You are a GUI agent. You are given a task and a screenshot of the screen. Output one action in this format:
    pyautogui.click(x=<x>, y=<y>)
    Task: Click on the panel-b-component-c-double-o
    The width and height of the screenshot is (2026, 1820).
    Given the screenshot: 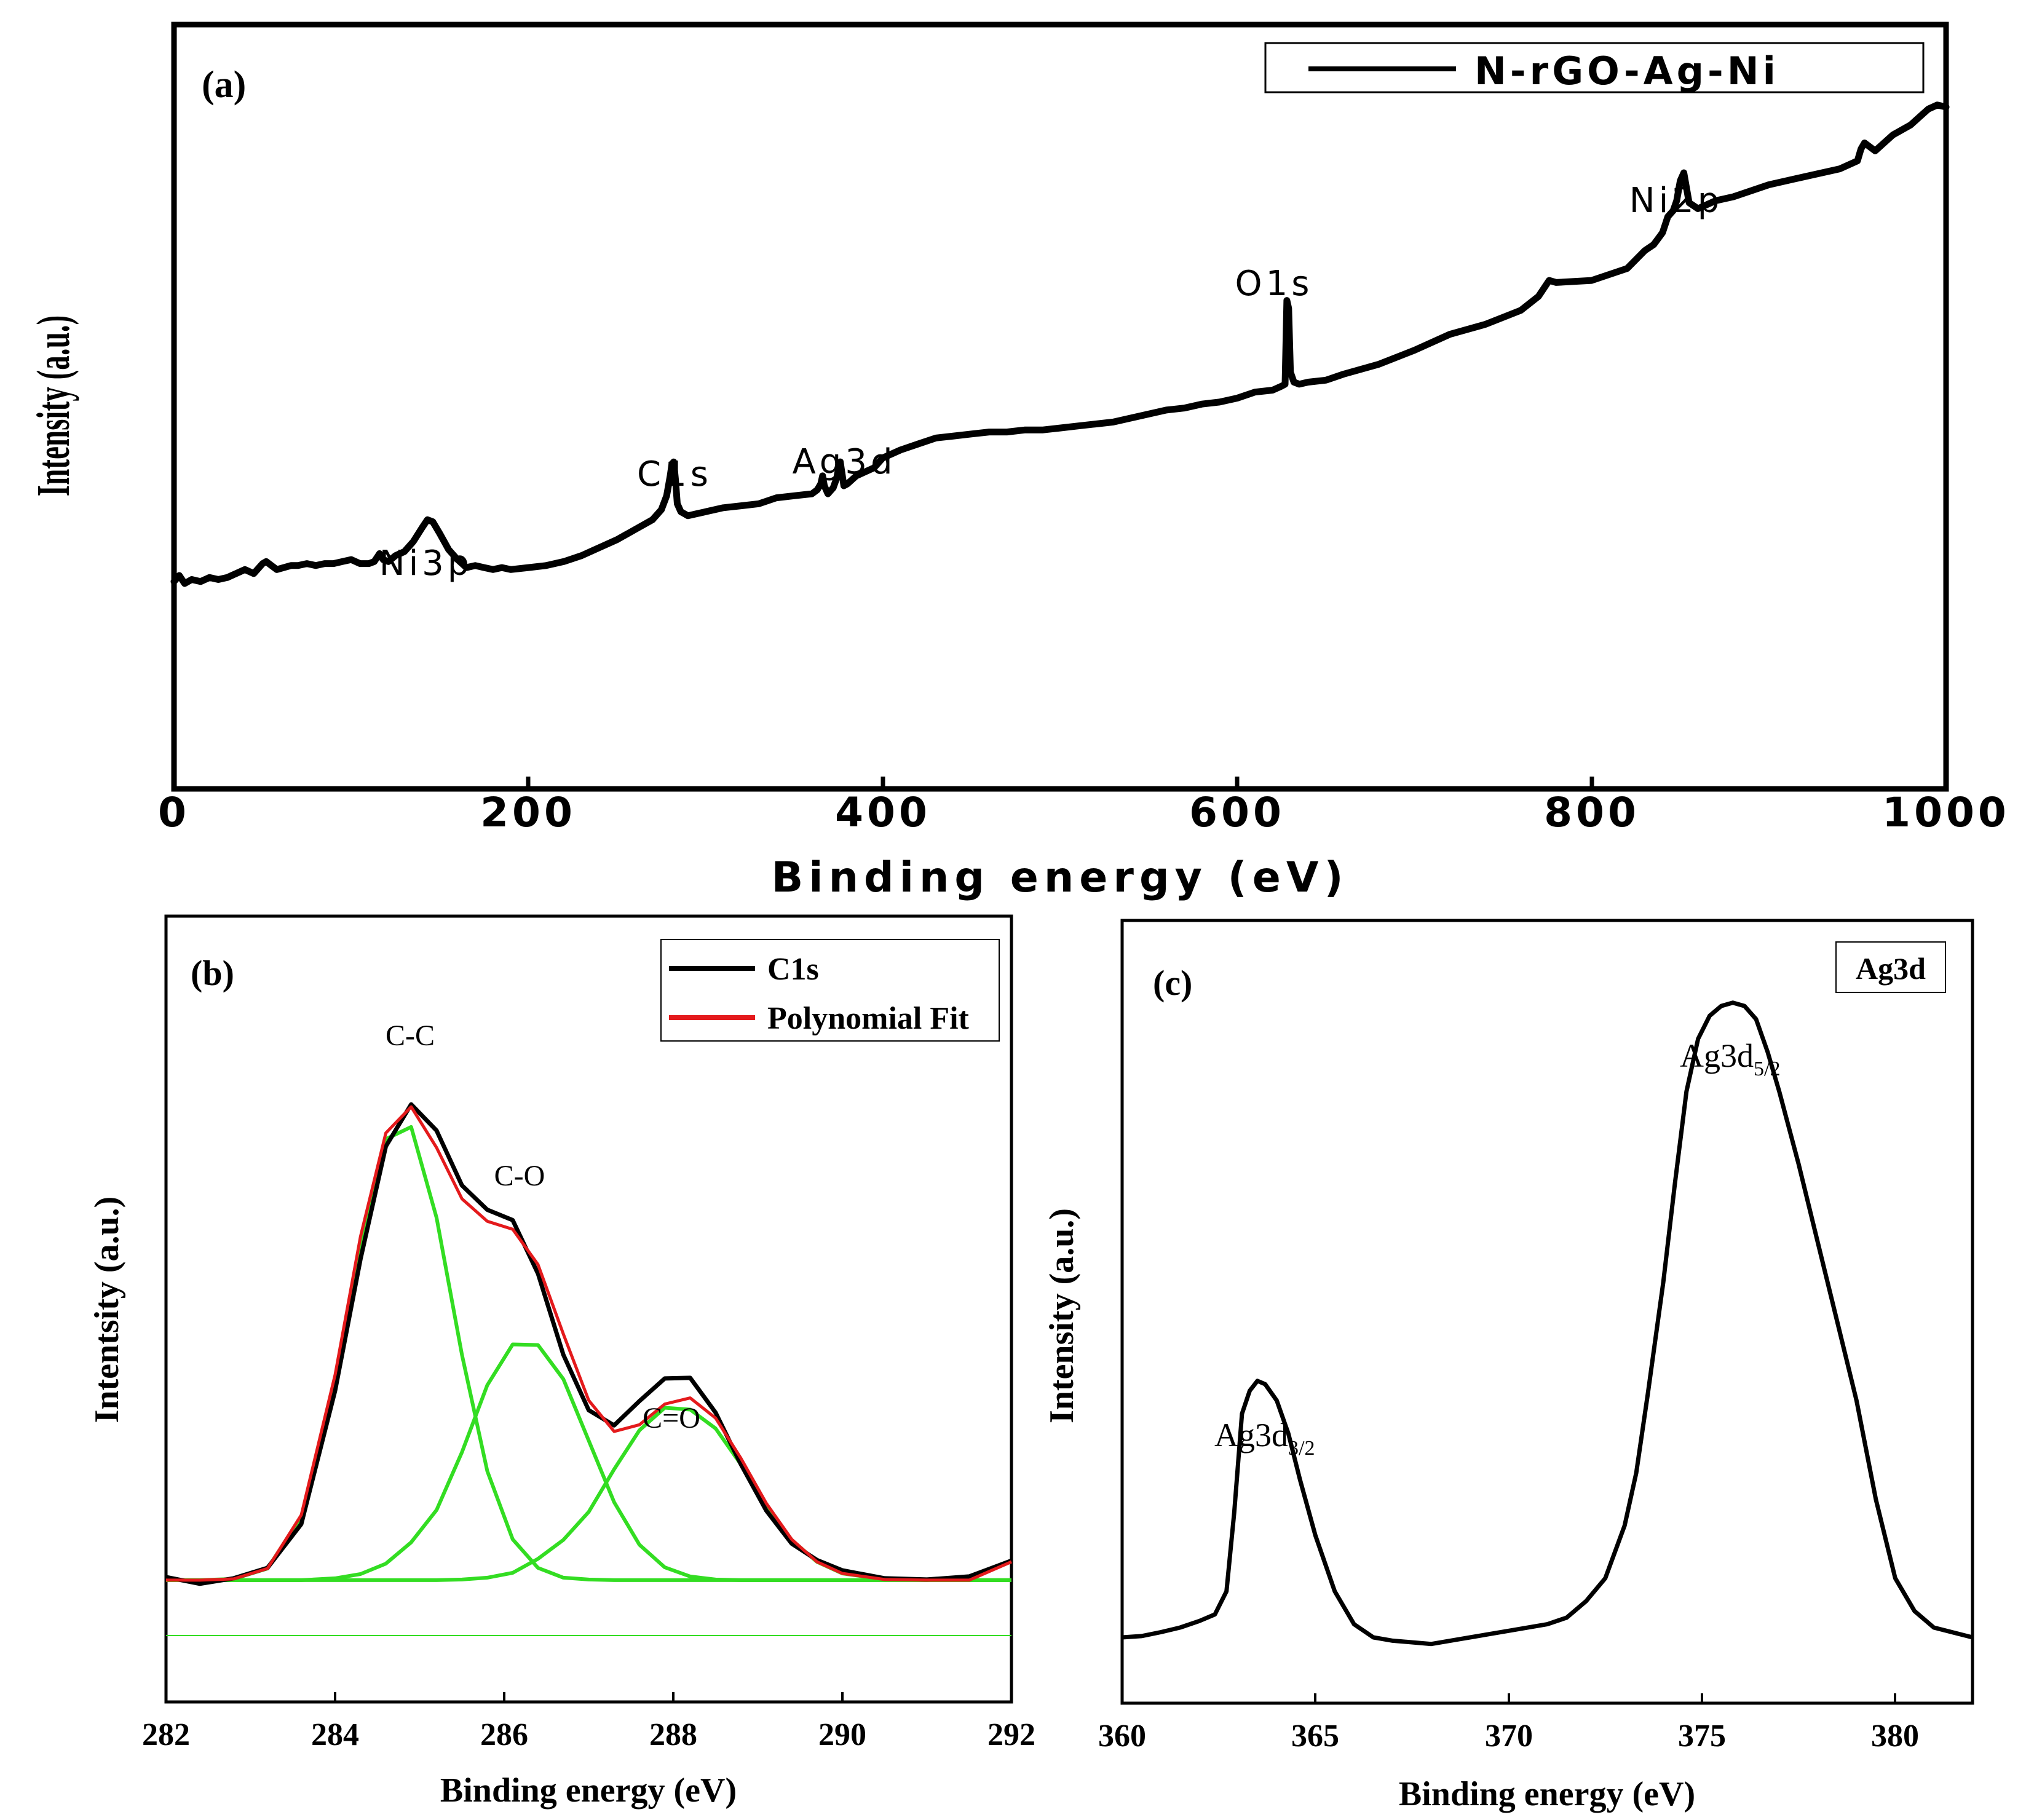 What is the action you would take?
    pyautogui.click(x=588, y=1494)
    